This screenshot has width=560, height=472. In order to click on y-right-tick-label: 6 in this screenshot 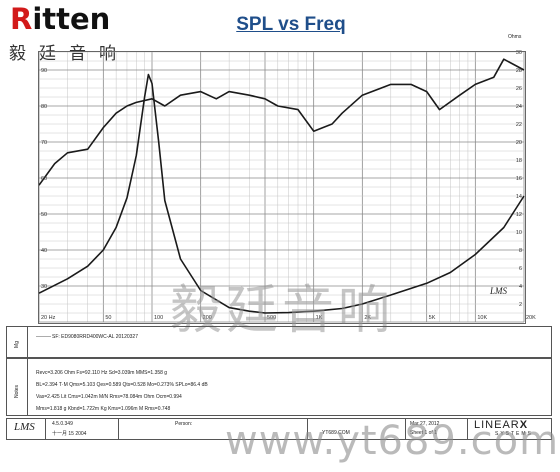, I will do `click(520, 269)`.